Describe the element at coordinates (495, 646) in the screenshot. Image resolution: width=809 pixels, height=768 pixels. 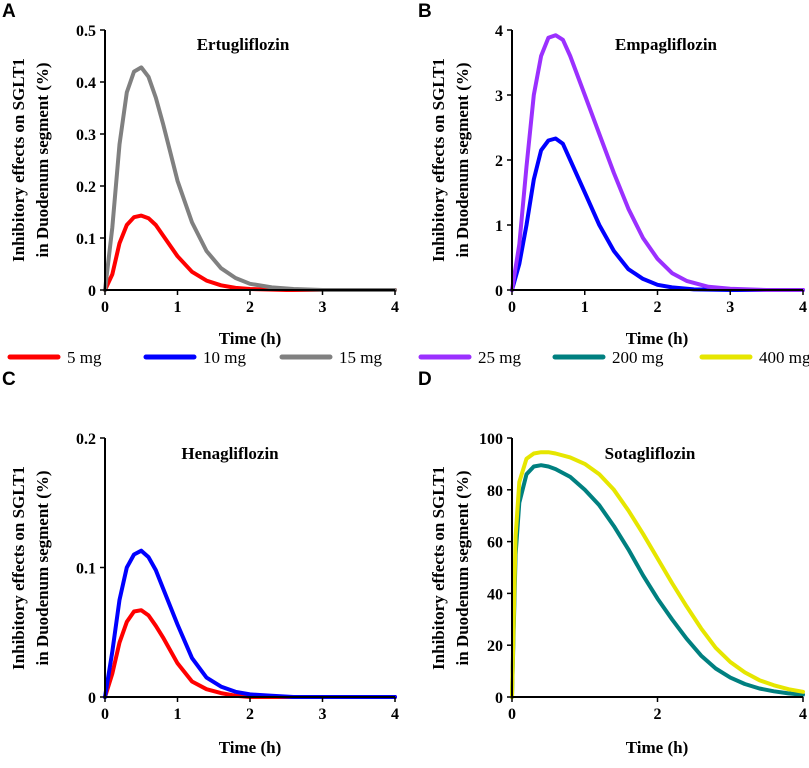
I see `y-tick-label: 20` at that location.